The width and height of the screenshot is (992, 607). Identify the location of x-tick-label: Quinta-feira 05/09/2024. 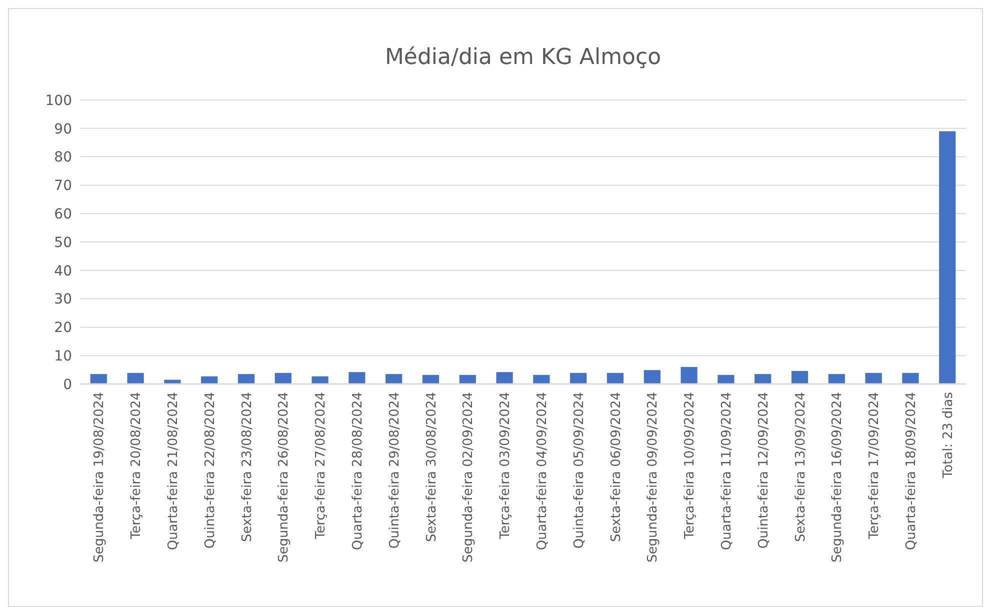
(579, 470).